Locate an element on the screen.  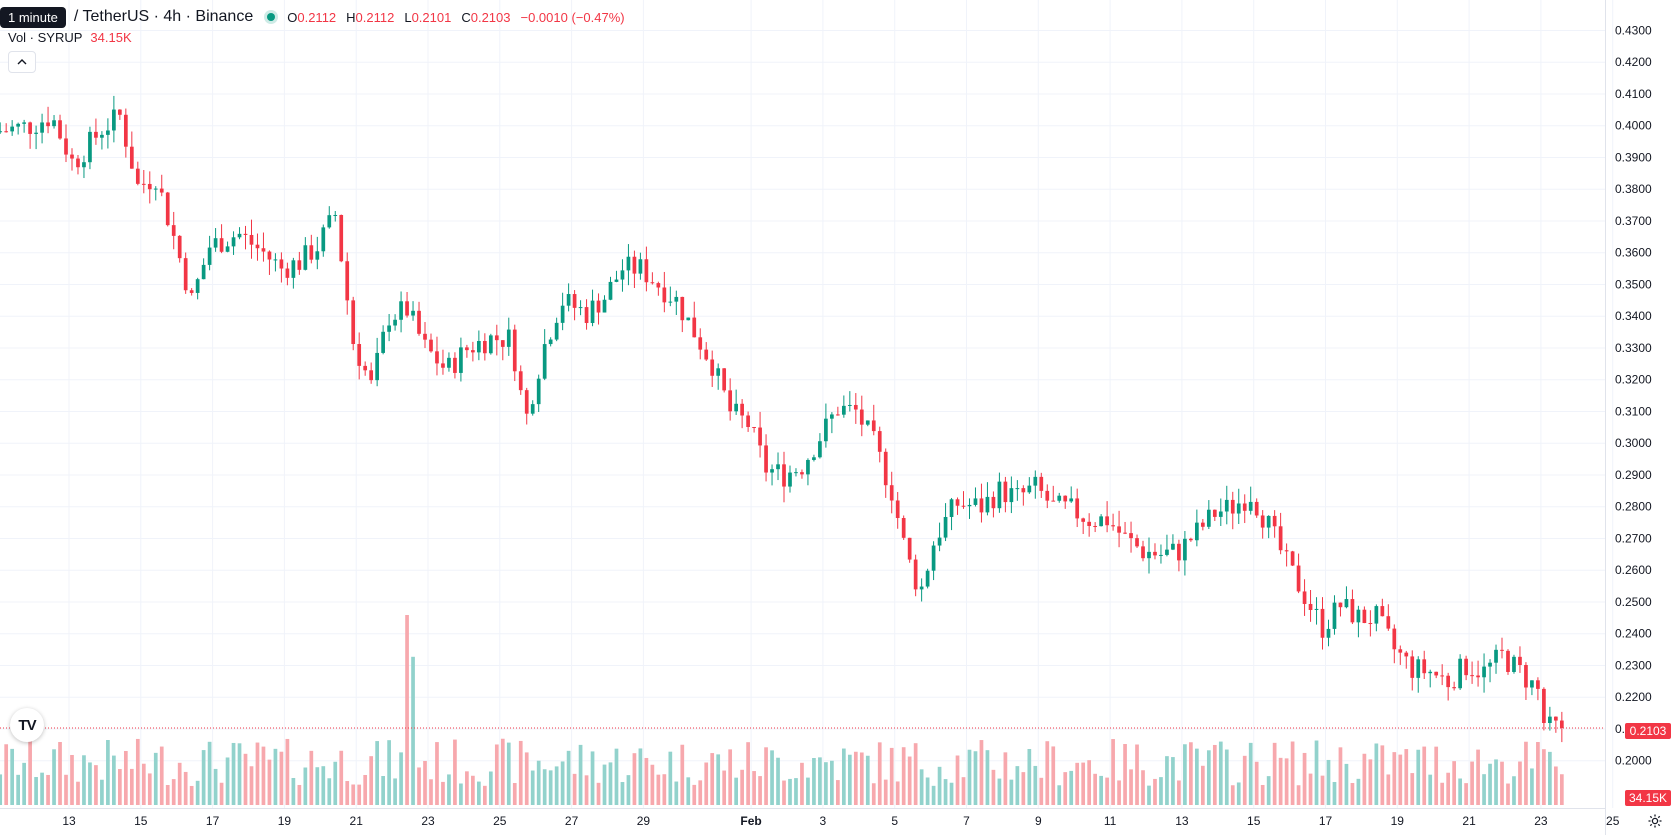
high-value: 0.2112 is located at coordinates (375, 17).